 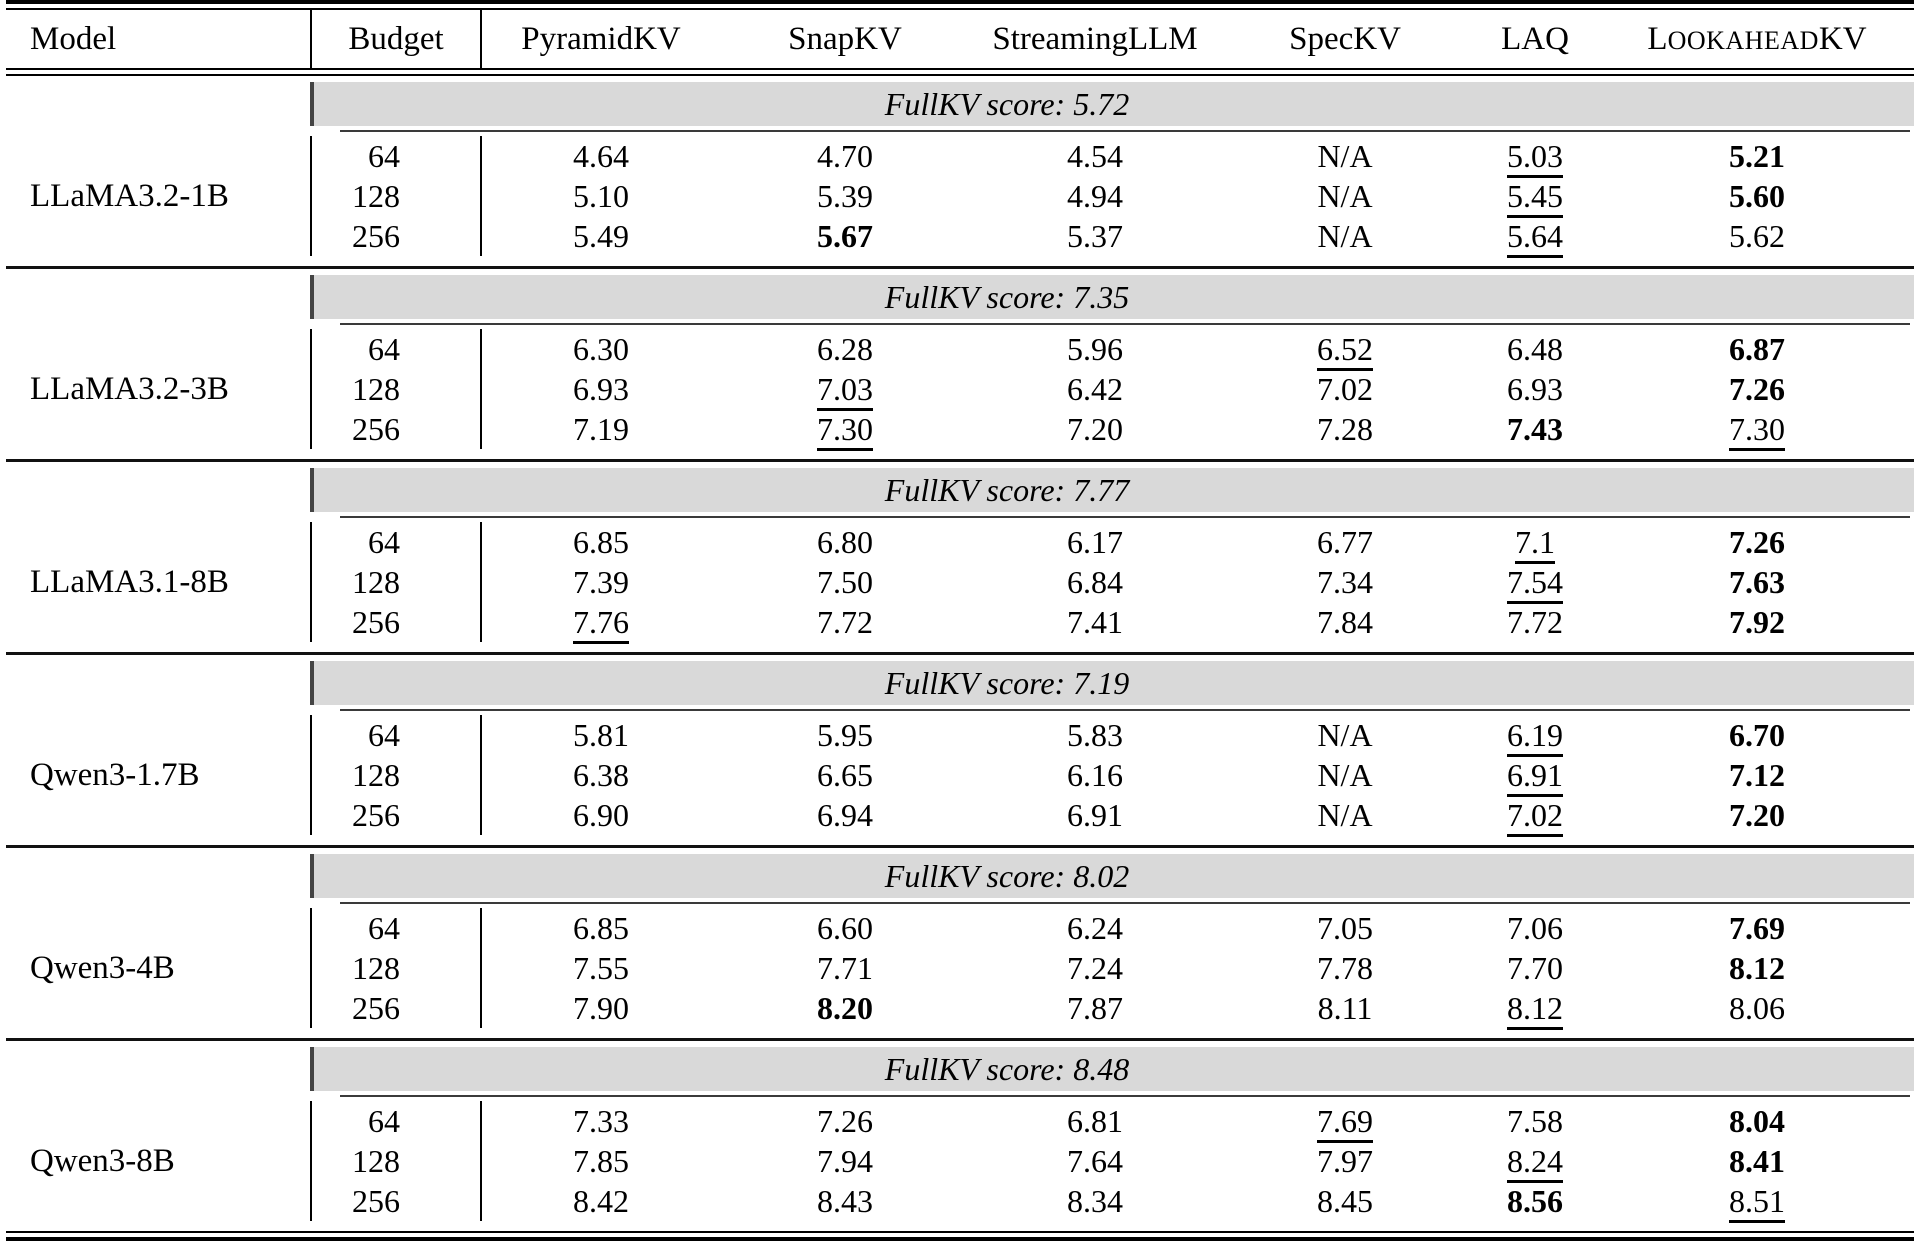 I want to click on fullkv-band-row: FullKV score: 8.02, so click(x=960, y=876).